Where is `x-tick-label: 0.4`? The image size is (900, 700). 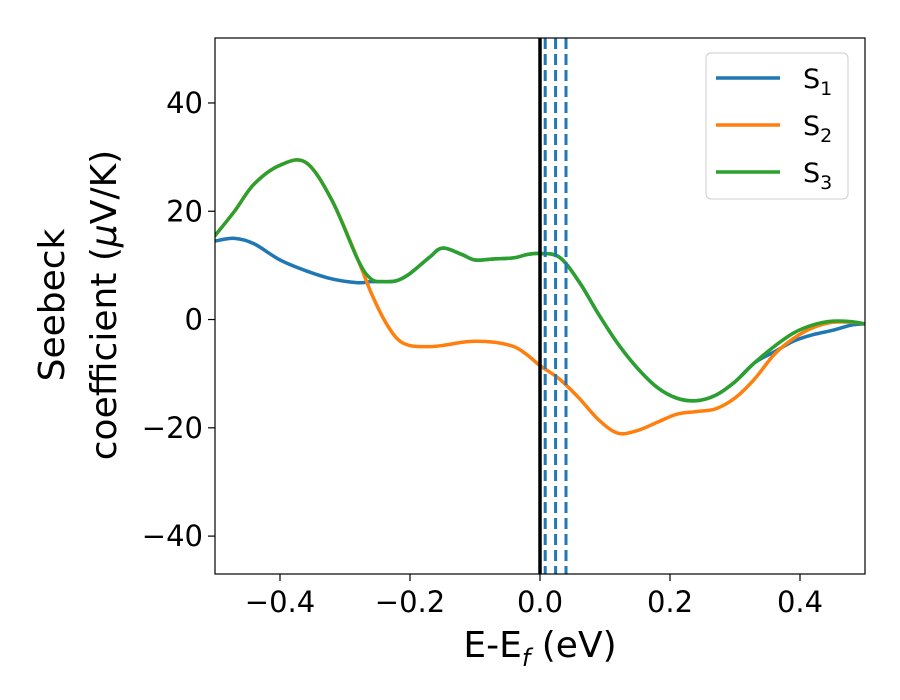
x-tick-label: 0.4 is located at coordinates (800, 602).